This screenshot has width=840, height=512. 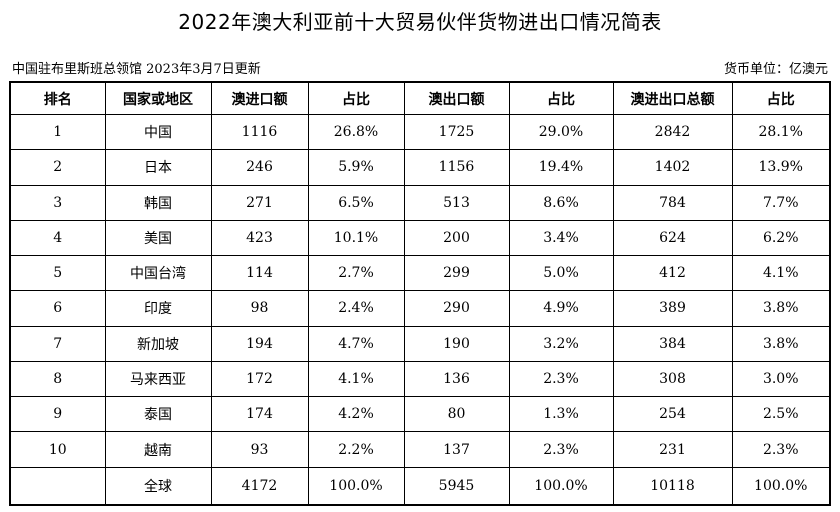 What do you see at coordinates (781, 273) in the screenshot?
I see `total-share-cell: 4.1%` at bounding box center [781, 273].